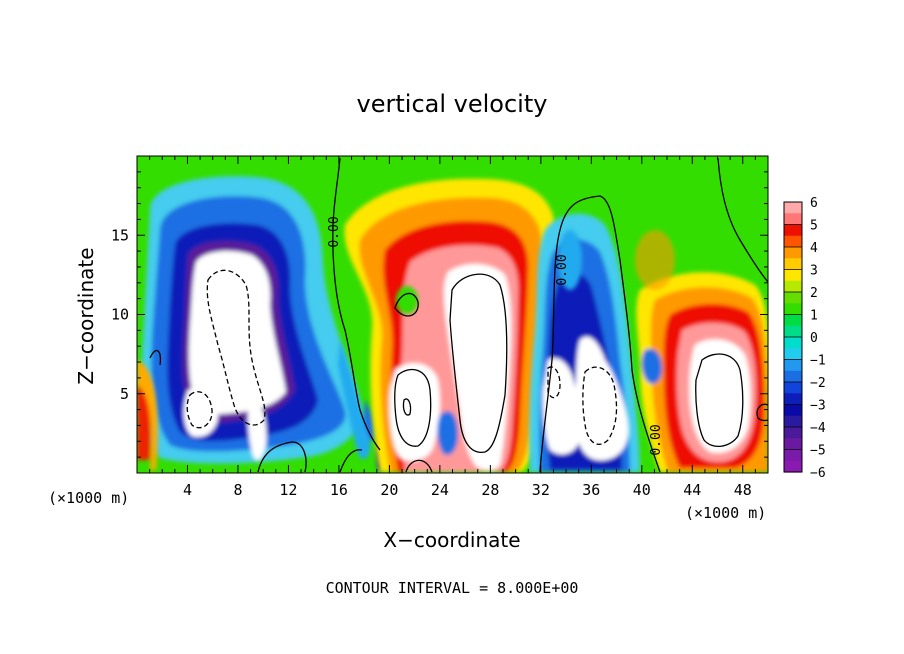 Image resolution: width=904 pixels, height=654 pixels. I want to click on right-downdraft-core-left, so click(561, 406).